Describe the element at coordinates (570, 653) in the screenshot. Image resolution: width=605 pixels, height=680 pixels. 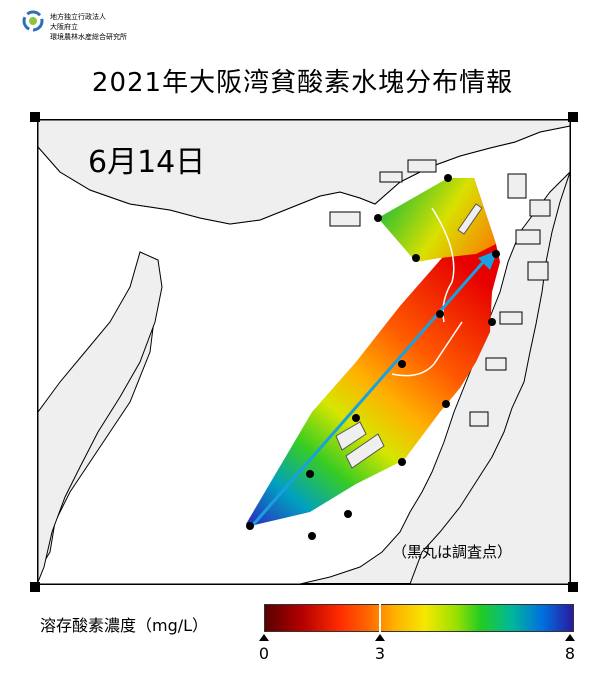
I see `tick-label-8: 8` at that location.